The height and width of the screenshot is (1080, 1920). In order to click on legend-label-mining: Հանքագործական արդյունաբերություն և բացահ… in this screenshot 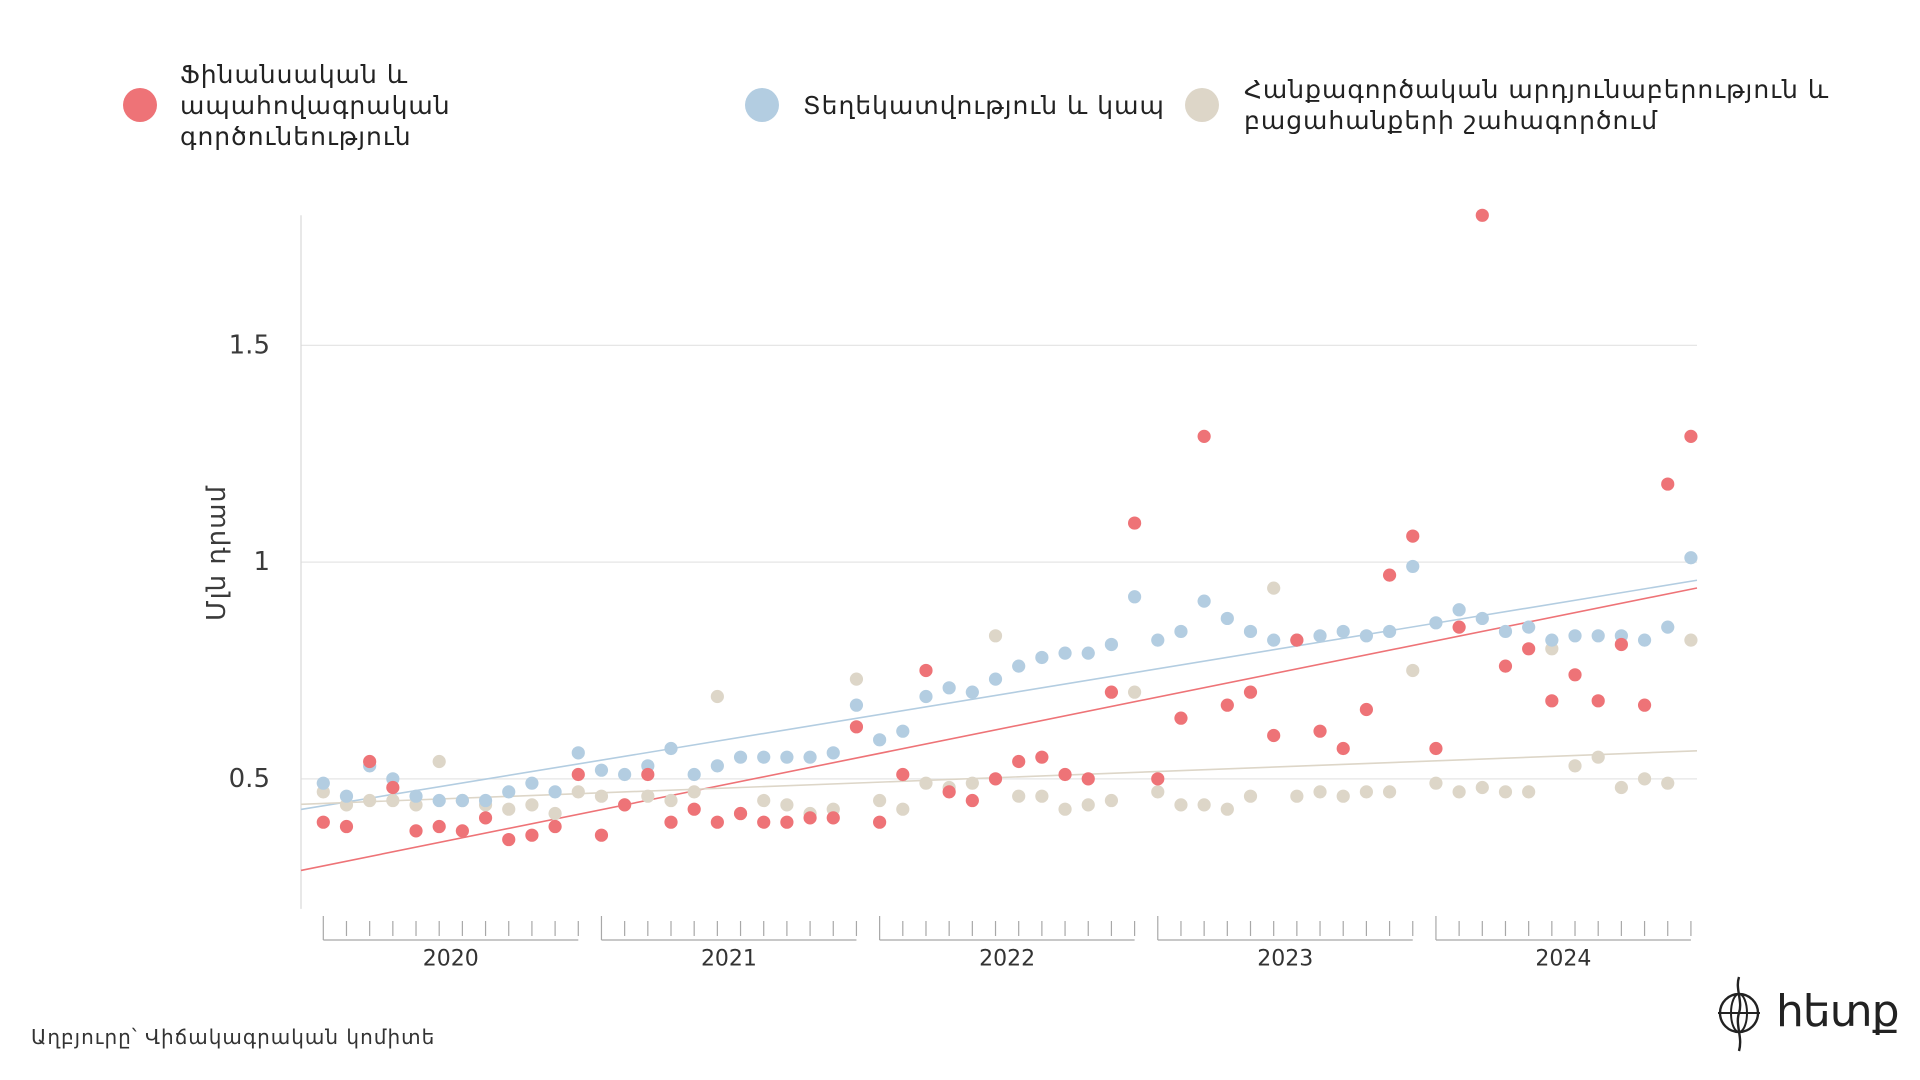, I will do `click(1537, 105)`.